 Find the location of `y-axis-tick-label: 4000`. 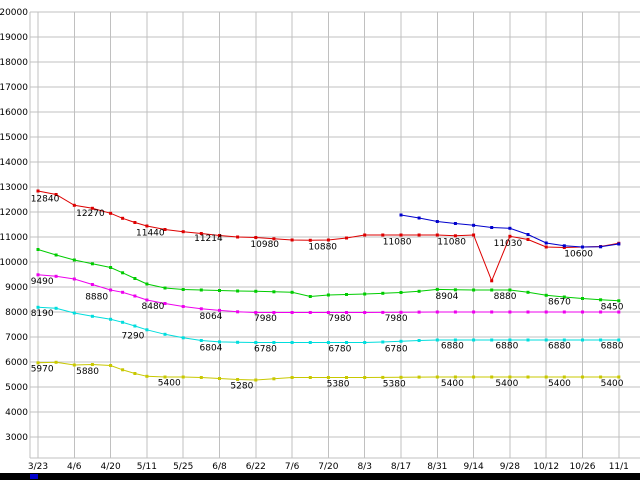

y-axis-tick-label: 4000 is located at coordinates (16, 413).